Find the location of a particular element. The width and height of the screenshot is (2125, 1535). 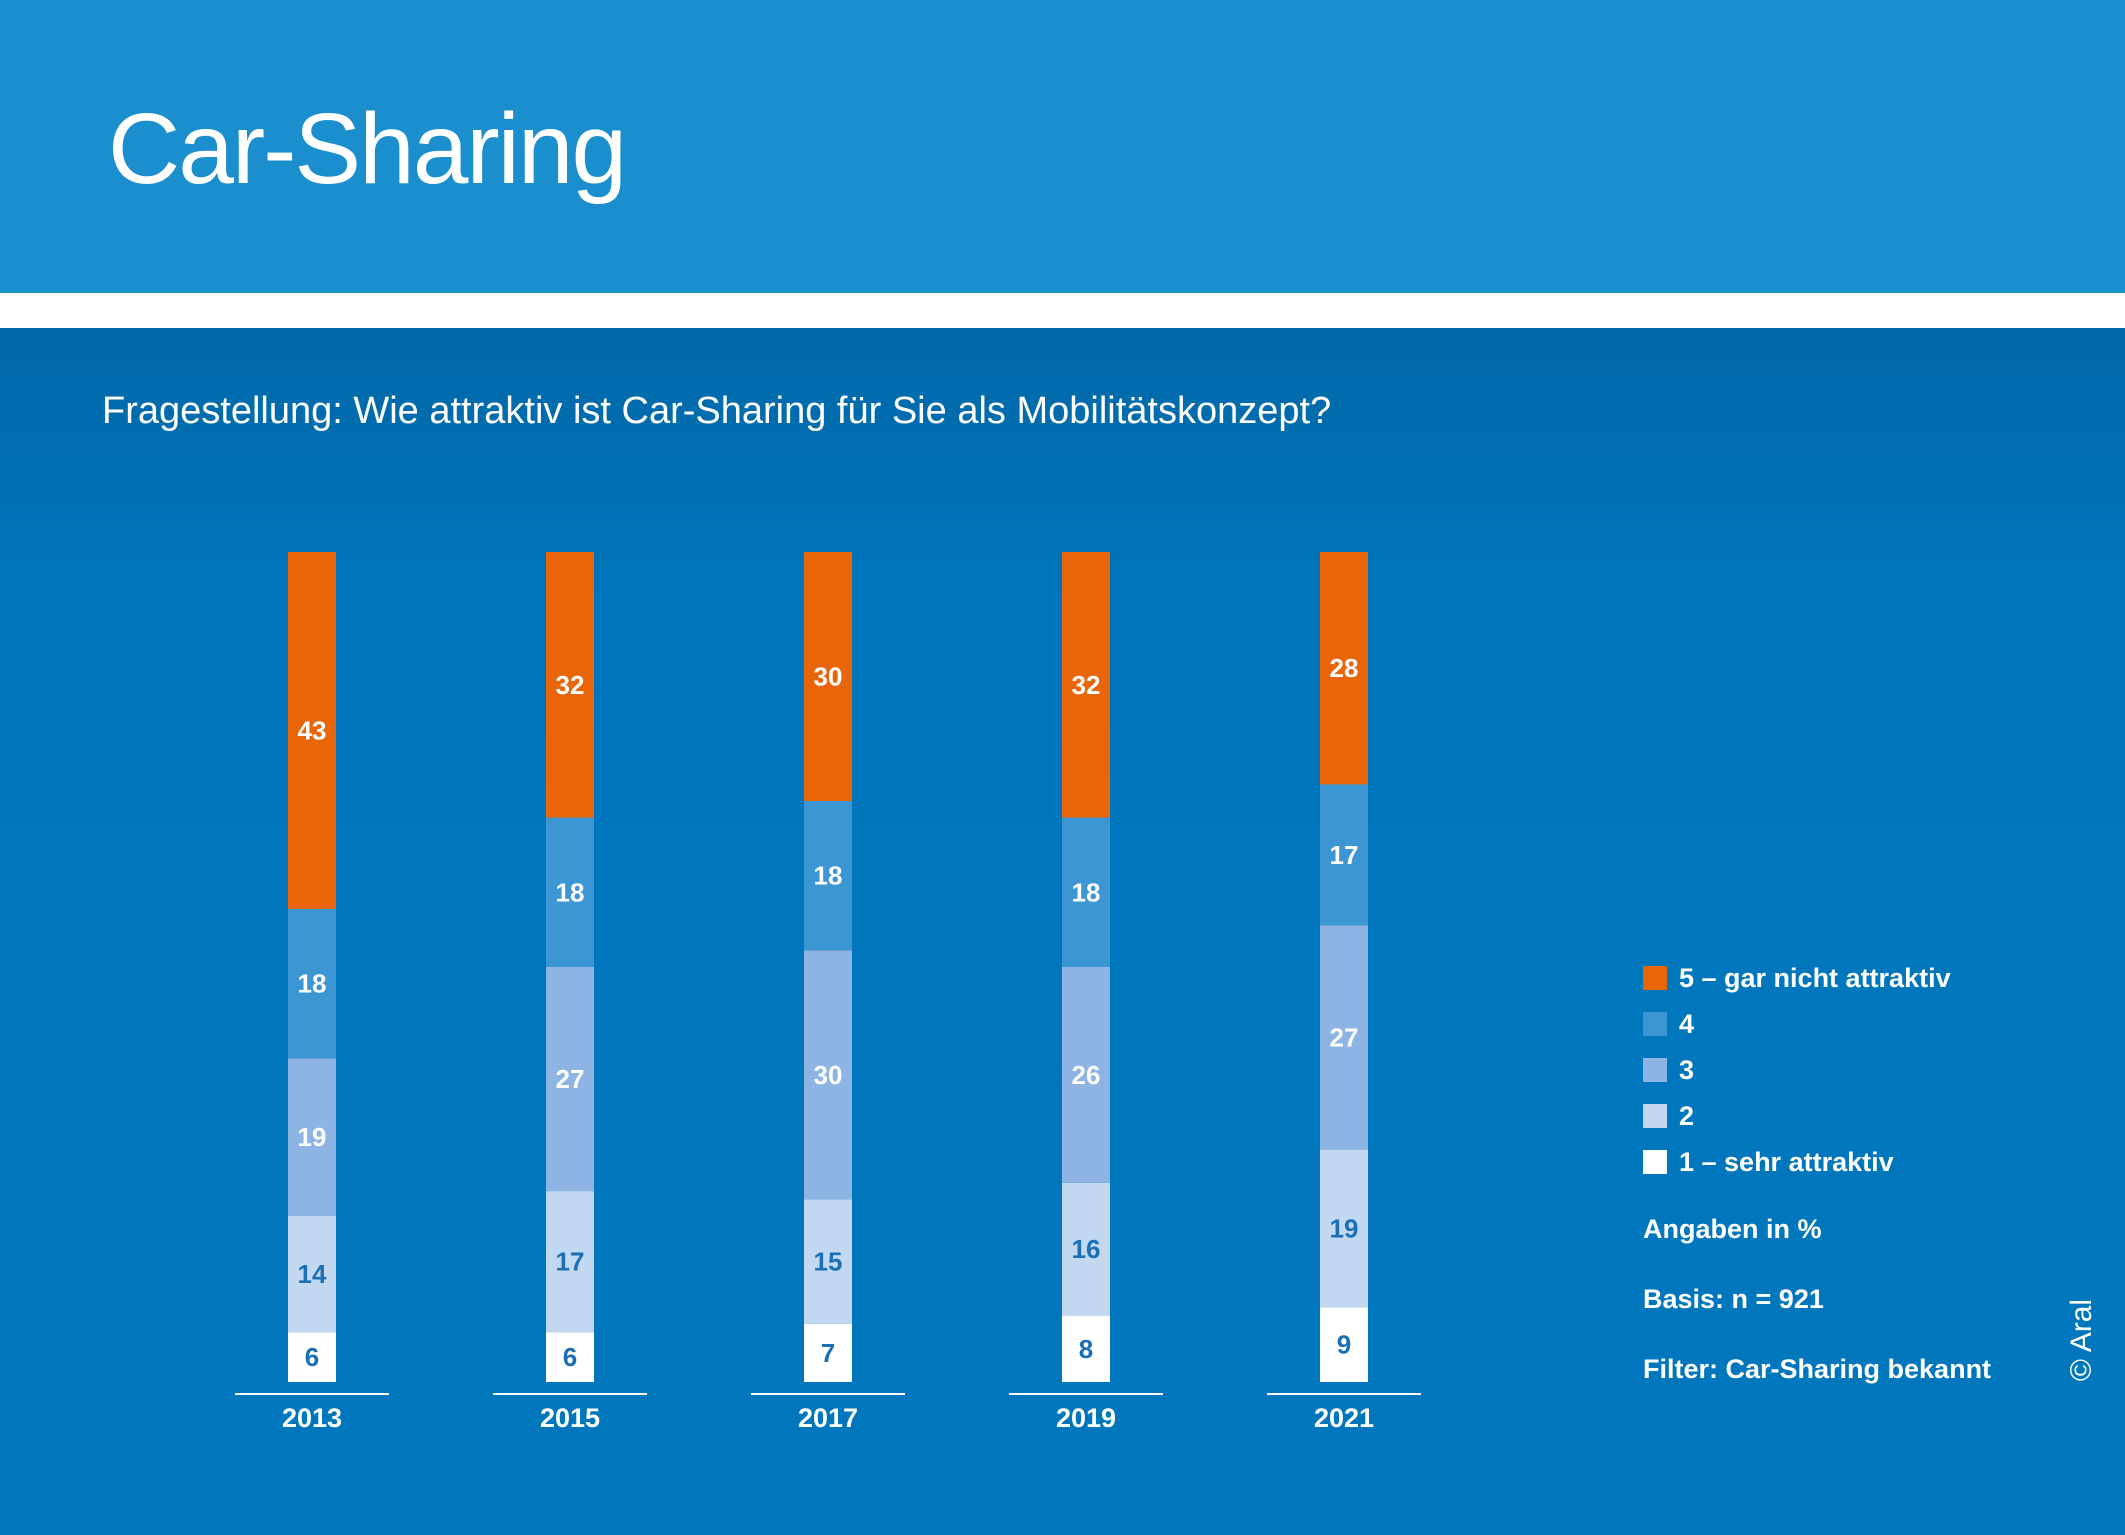

data-label-2017-1: 7 is located at coordinates (828, 1353).